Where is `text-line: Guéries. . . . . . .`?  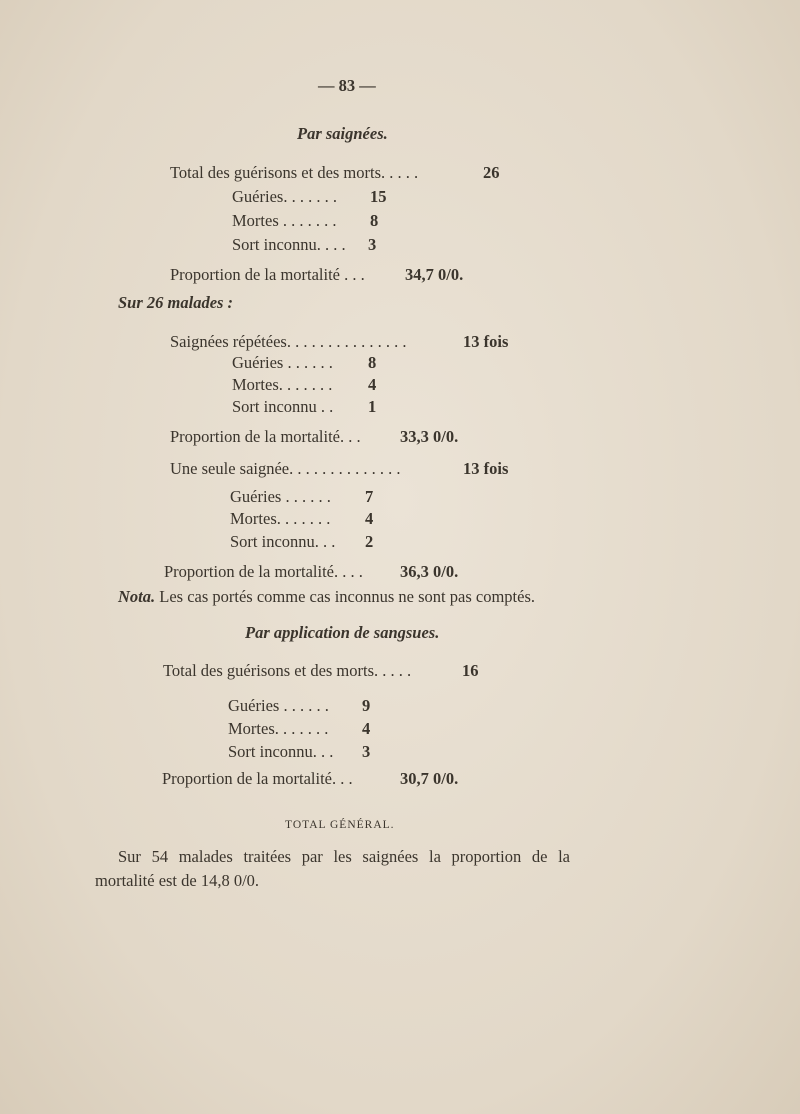
text-line: Guéries. . . . . . . is located at coordinates (284, 197).